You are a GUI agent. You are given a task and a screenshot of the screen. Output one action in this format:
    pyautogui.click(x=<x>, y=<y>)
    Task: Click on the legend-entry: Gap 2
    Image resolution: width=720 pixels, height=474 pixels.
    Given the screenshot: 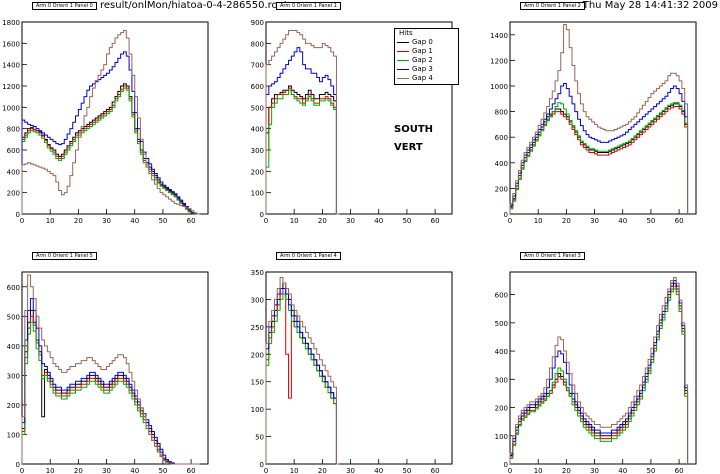 What is the action you would take?
    pyautogui.click(x=415, y=60)
    